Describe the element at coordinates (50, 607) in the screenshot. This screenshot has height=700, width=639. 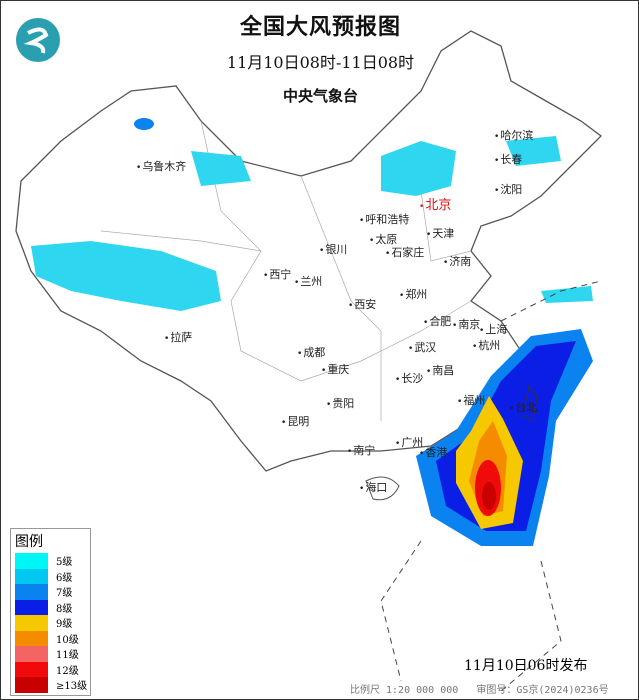
I see `legend-item: 8级` at that location.